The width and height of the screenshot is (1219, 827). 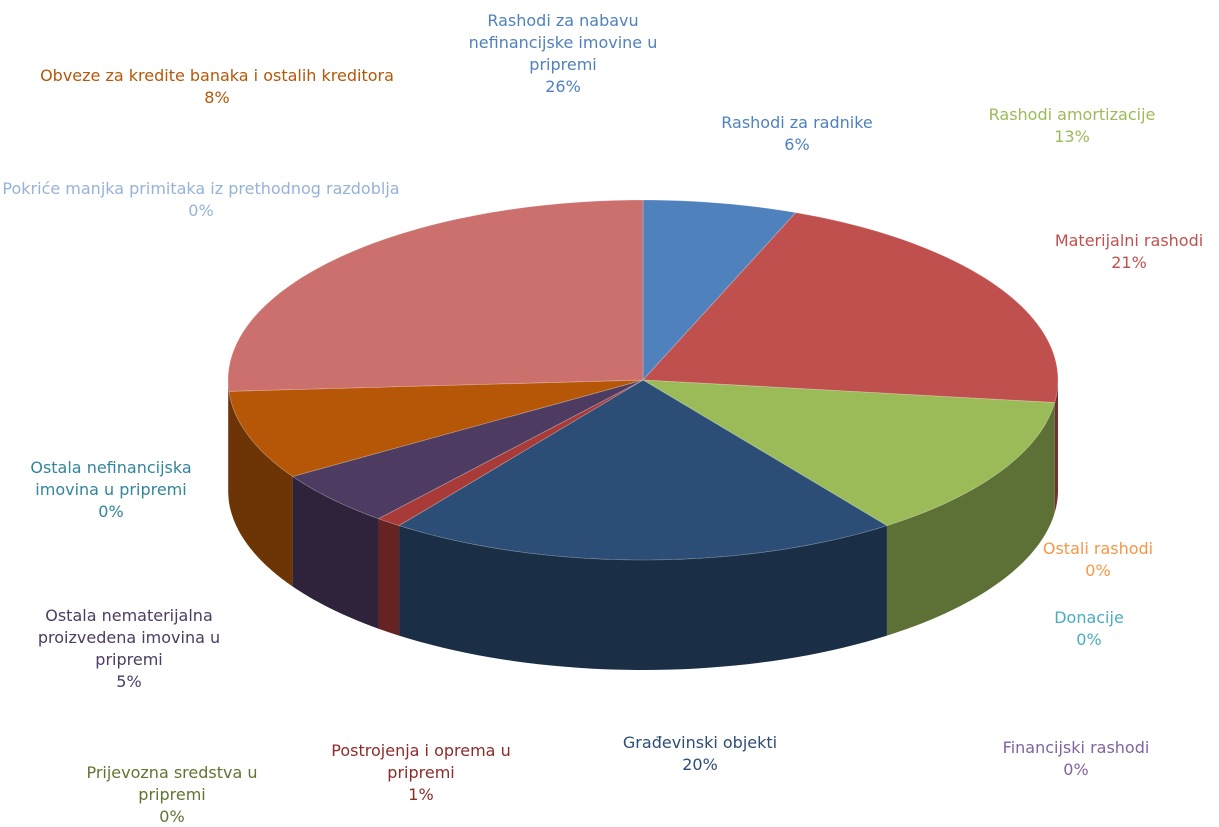 I want to click on label-name: Građevinski objekti, so click(x=700, y=742).